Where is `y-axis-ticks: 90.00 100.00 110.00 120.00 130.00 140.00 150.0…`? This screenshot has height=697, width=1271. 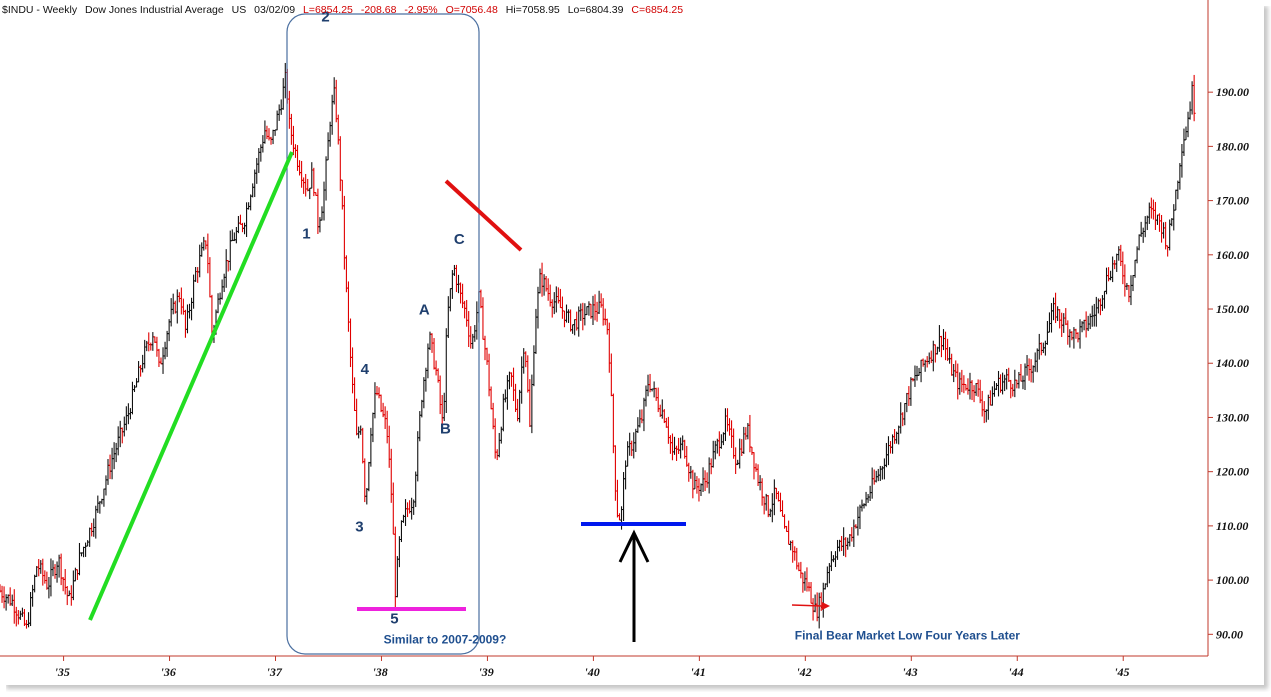
y-axis-ticks: 90.00 100.00 110.00 120.00 130.00 140.00 150.0… is located at coordinates (1228, 363).